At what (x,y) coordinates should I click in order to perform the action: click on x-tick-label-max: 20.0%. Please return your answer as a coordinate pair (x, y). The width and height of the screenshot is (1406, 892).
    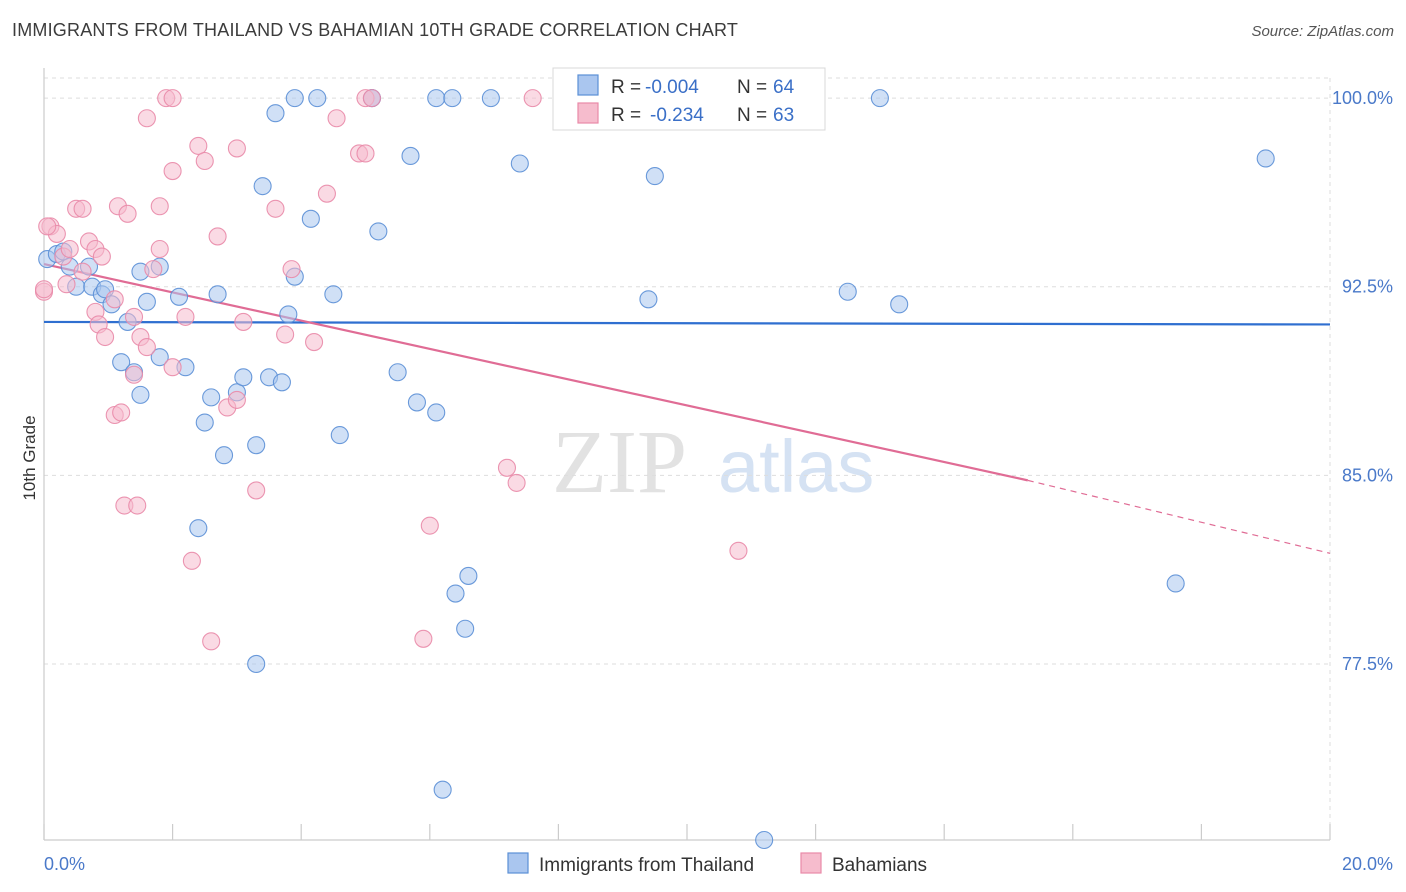
    Looking at the image, I should click on (1367, 864).